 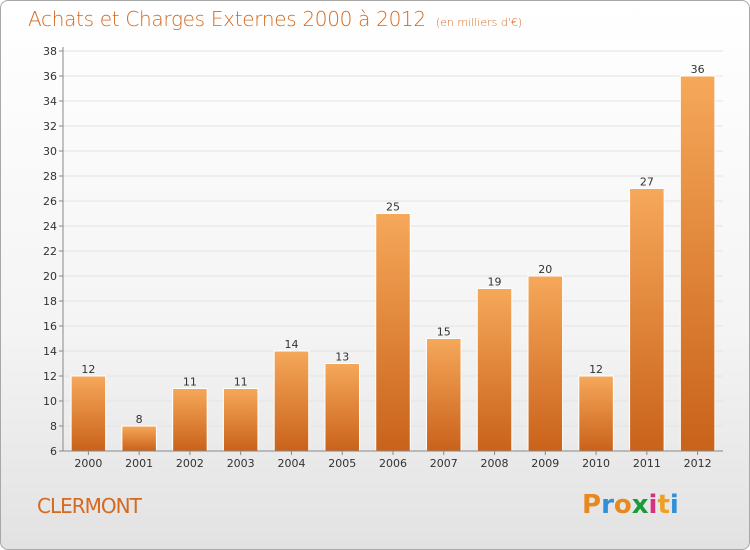 What do you see at coordinates (640, 505) in the screenshot?
I see `logo-letter: x` at bounding box center [640, 505].